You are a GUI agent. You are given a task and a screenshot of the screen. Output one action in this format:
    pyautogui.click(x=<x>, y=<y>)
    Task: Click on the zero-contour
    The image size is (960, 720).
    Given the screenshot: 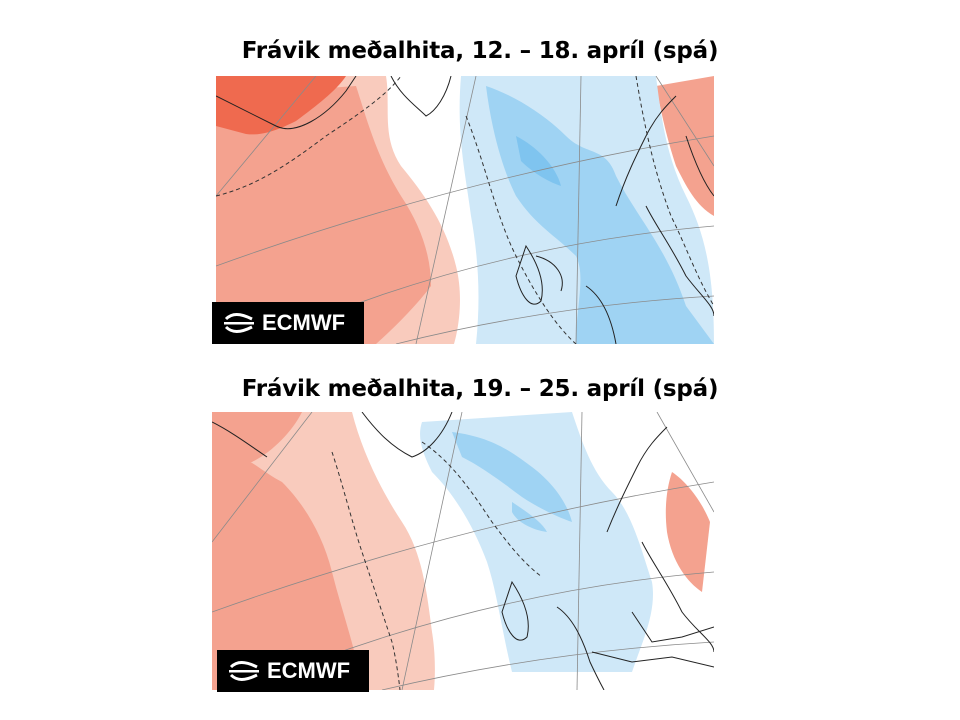 What is the action you would take?
    pyautogui.click(x=437, y=565)
    